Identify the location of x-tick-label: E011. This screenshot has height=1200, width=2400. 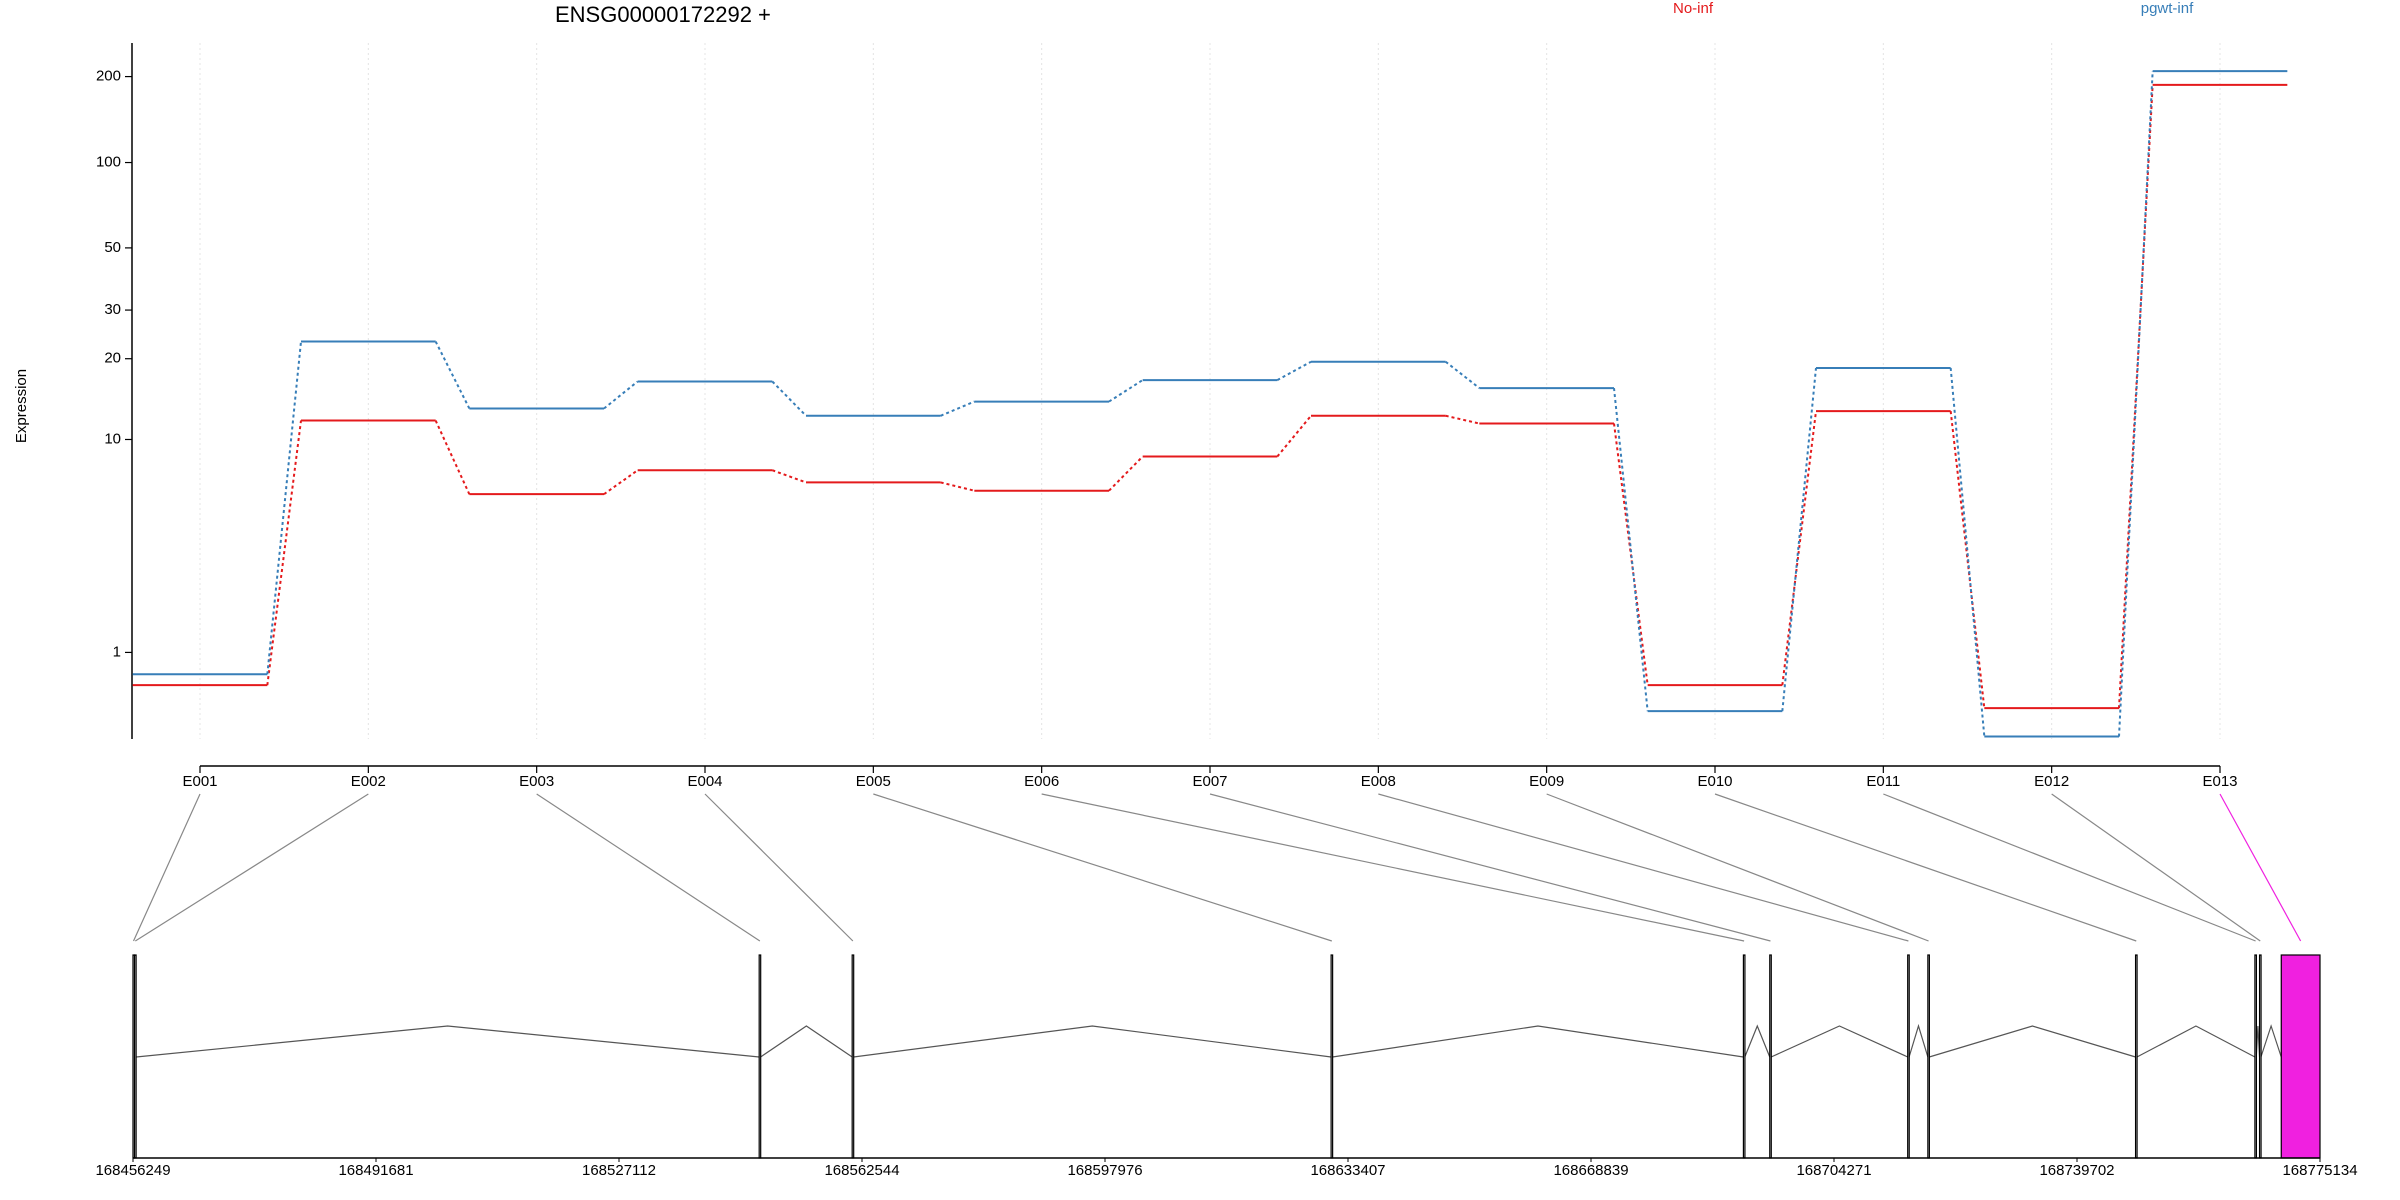
(1883, 781).